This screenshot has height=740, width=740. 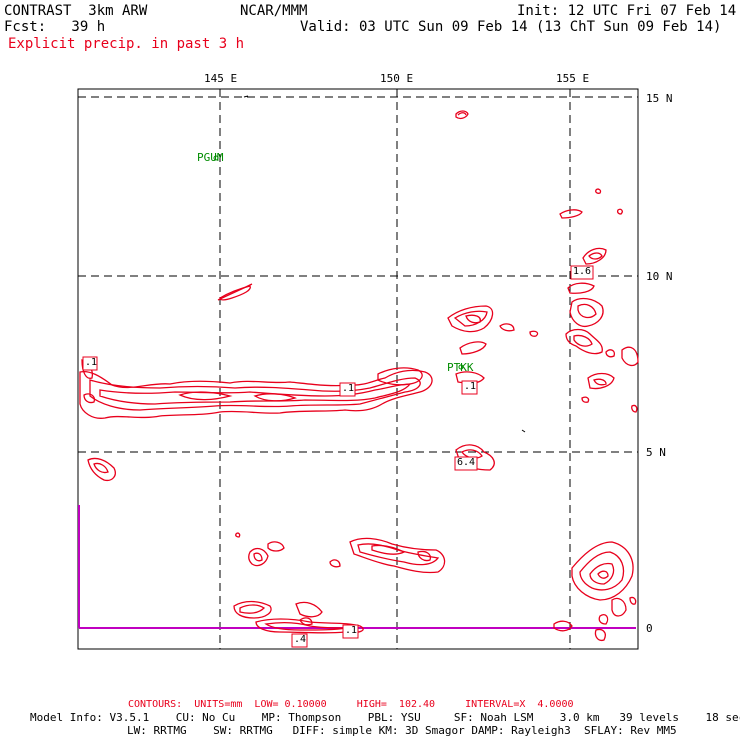 What do you see at coordinates (397, 78) in the screenshot?
I see `lon-label-150: 150 E` at bounding box center [397, 78].